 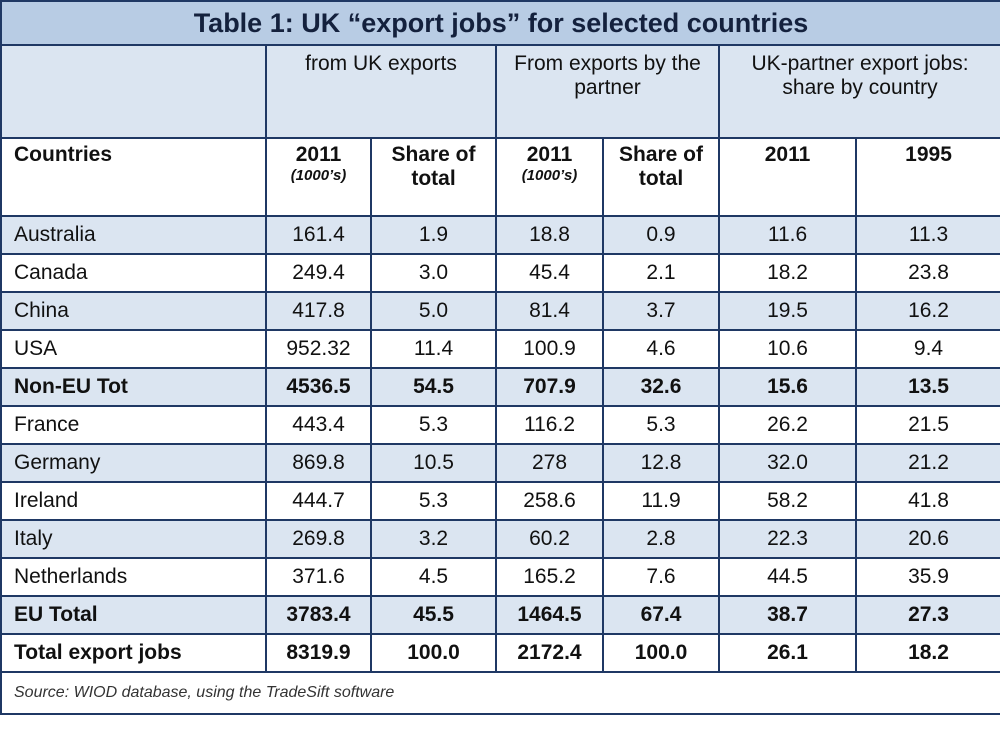 What do you see at coordinates (927, 463) in the screenshot?
I see `value-cell: 21.2` at bounding box center [927, 463].